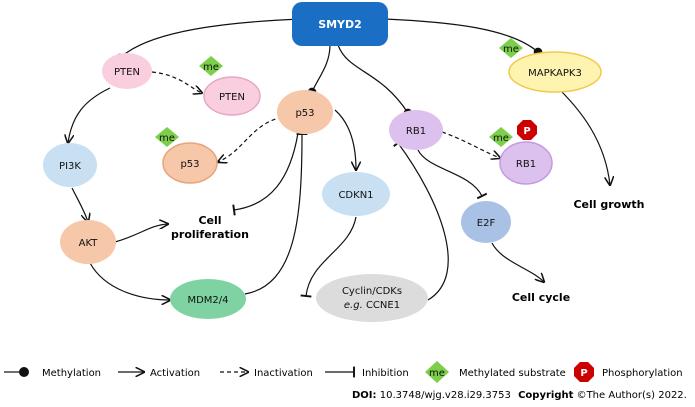  I want to click on rb1-phospho-badge-text: P, so click(526, 131).